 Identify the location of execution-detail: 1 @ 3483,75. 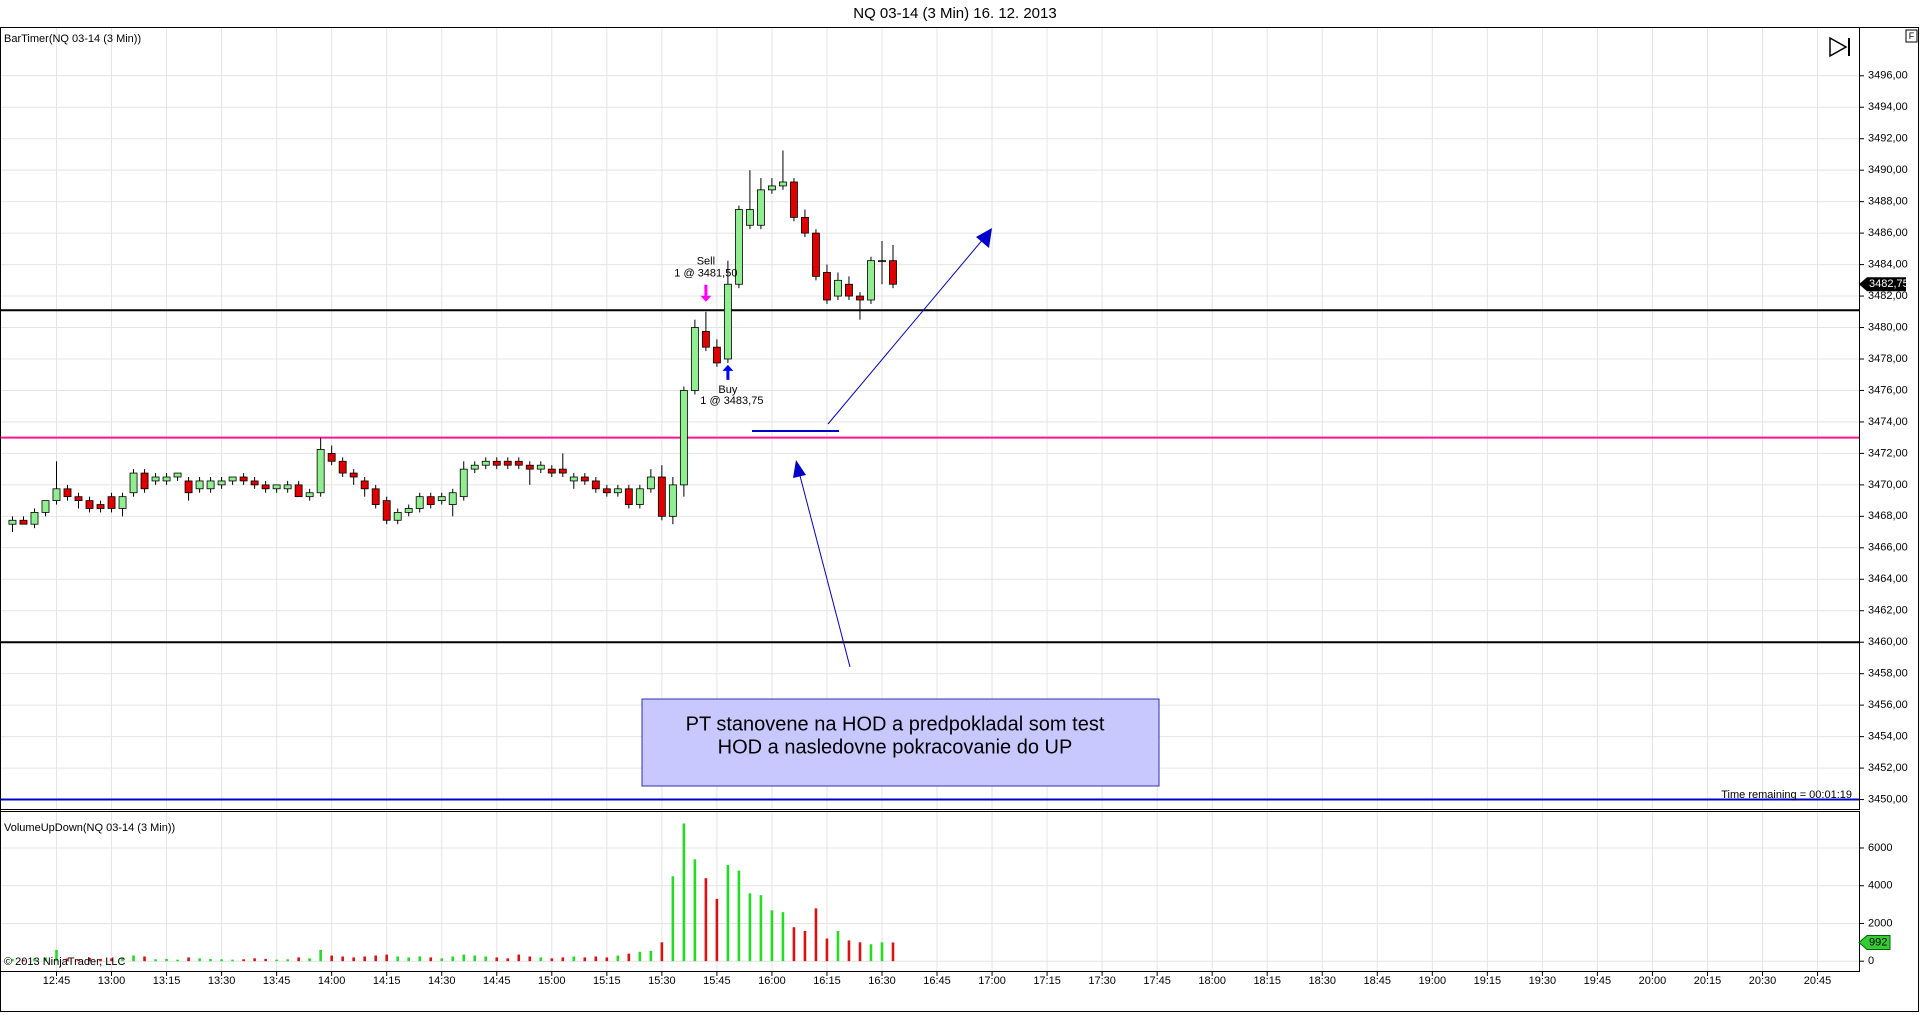
(731, 401).